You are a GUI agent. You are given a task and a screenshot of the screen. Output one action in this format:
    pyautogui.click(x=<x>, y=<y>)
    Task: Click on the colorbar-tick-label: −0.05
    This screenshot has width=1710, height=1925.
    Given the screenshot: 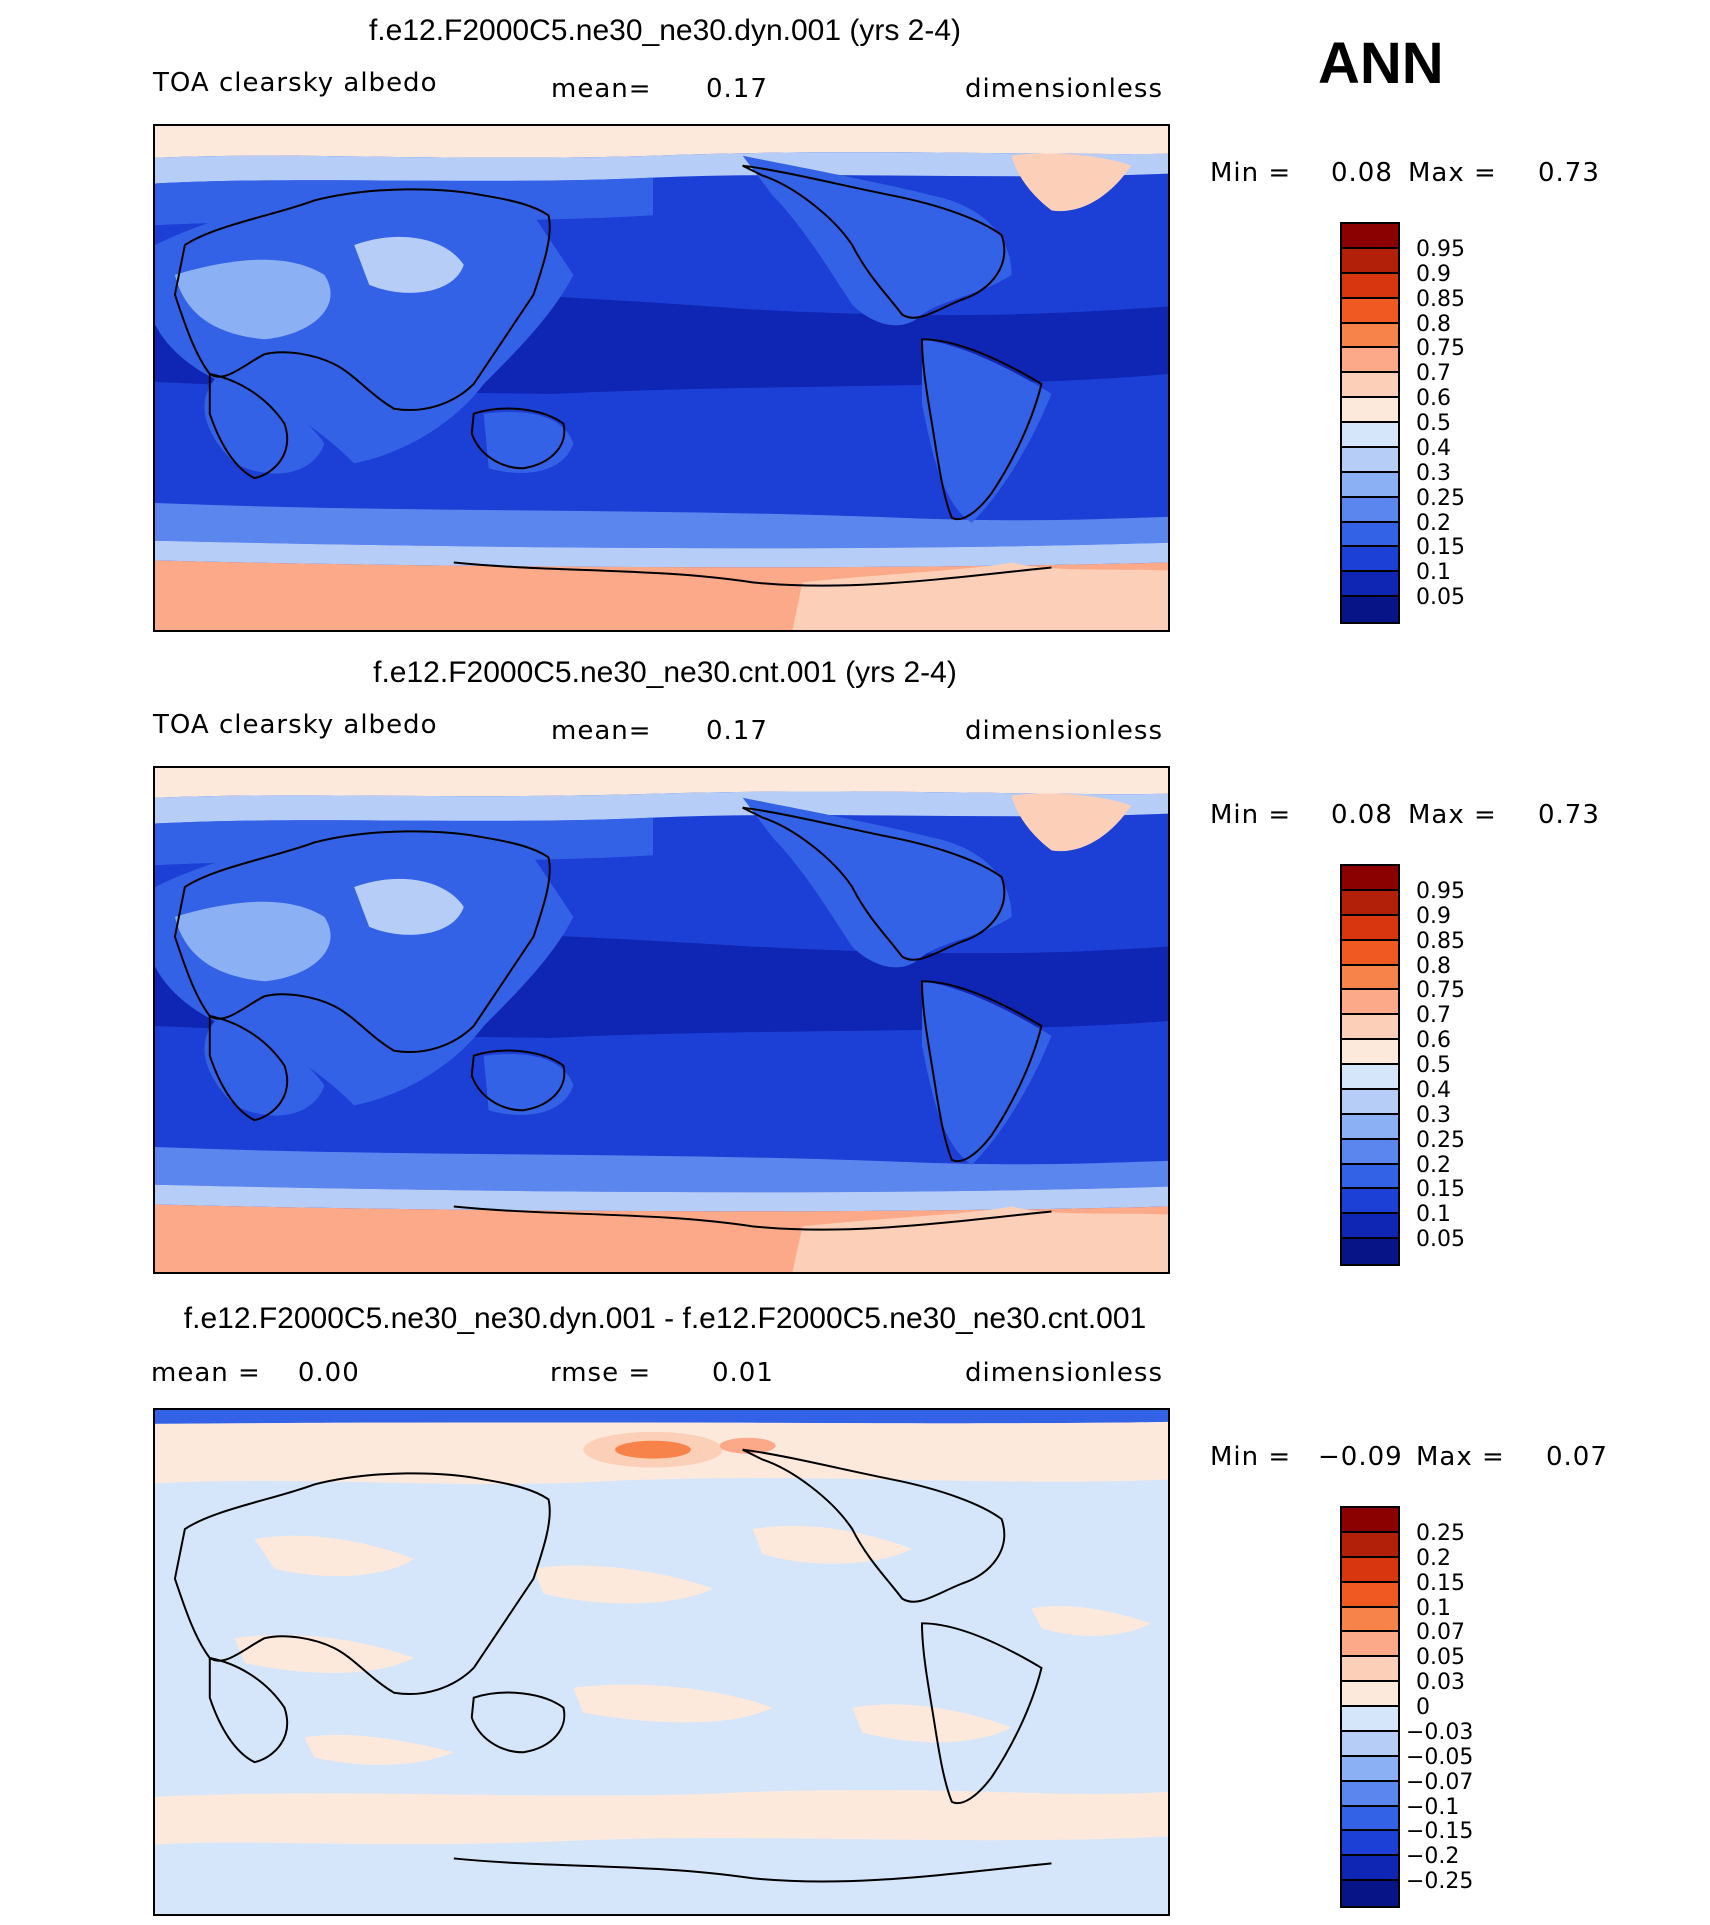 What is the action you would take?
    pyautogui.click(x=1440, y=1757)
    